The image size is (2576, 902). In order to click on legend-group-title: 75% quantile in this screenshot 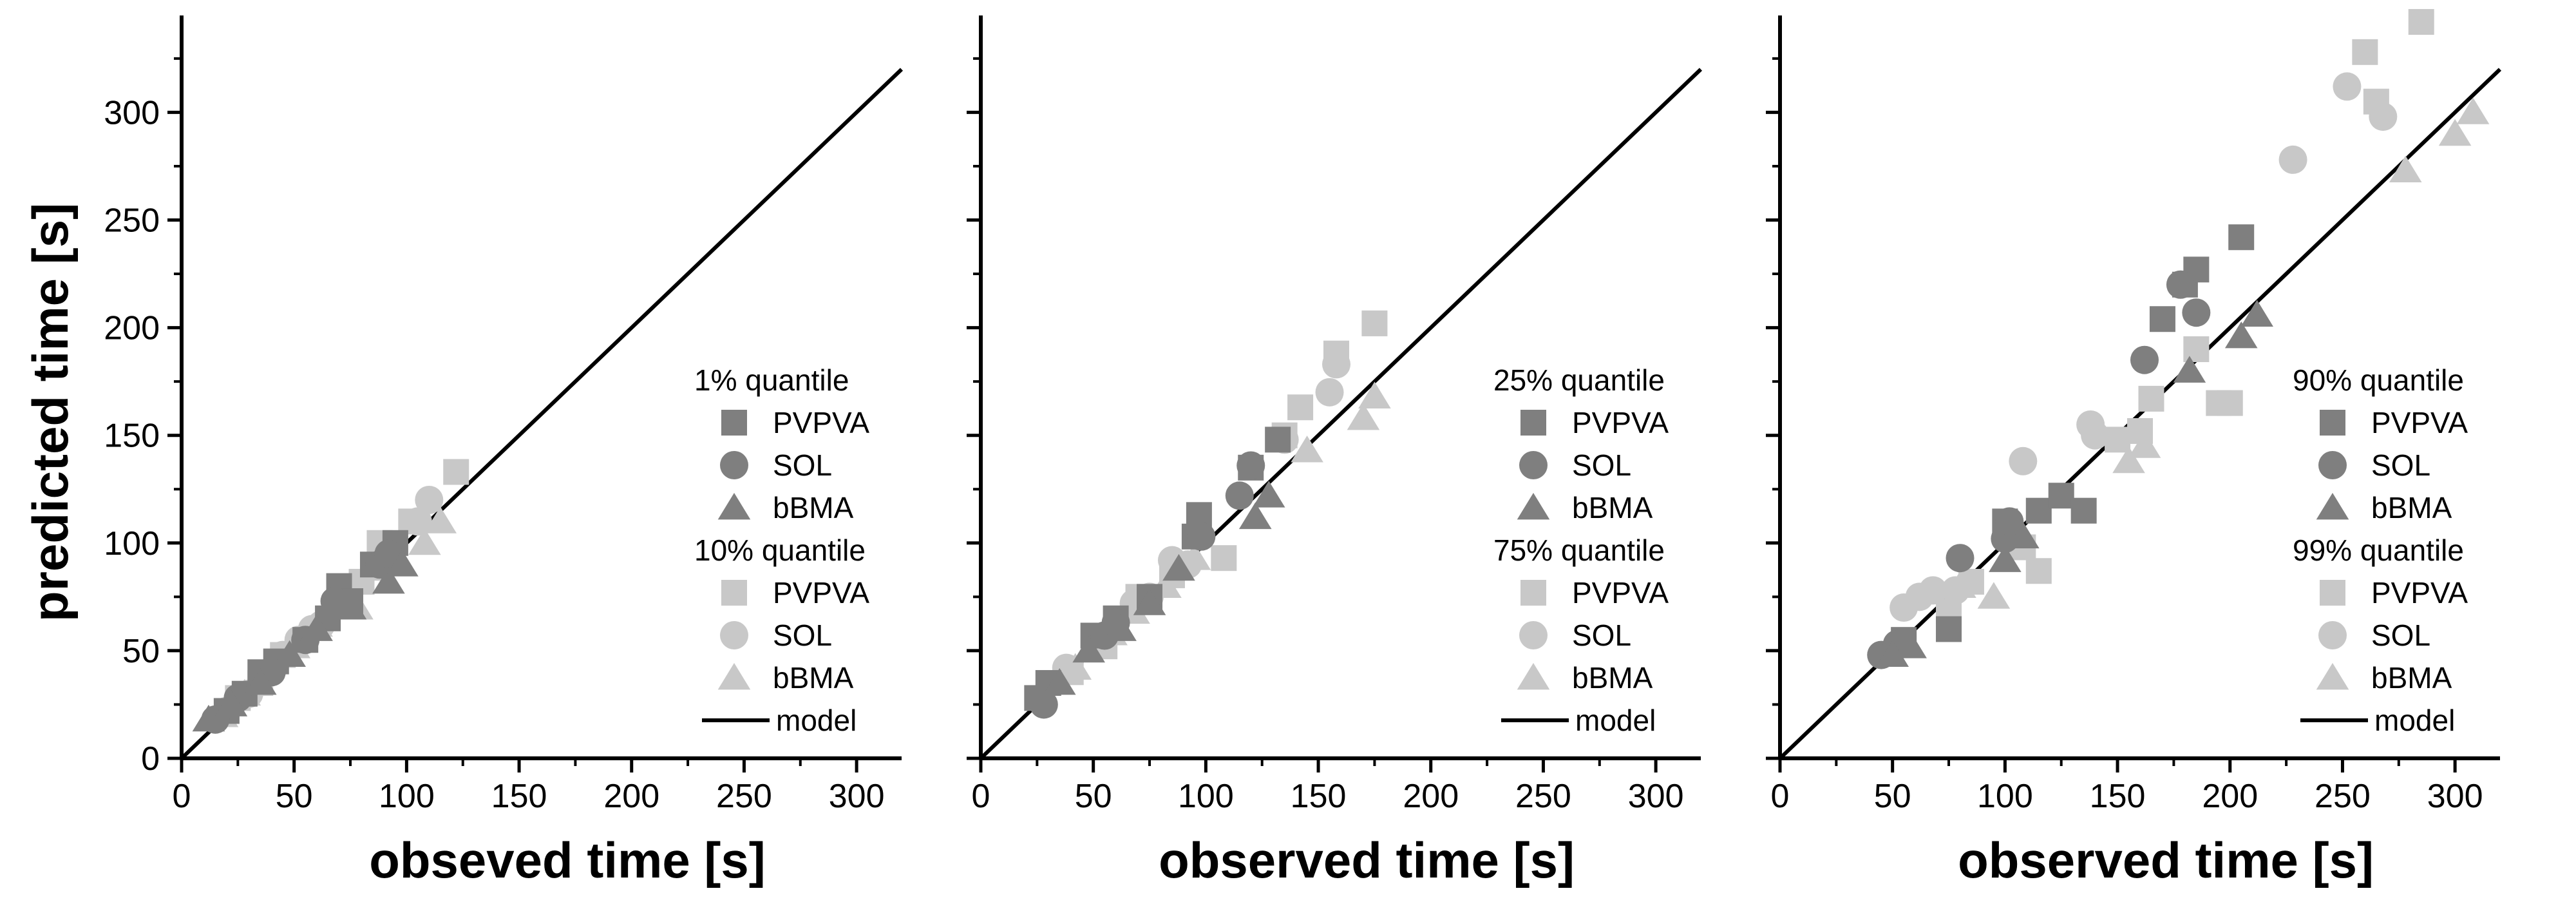, I will do `click(1579, 550)`.